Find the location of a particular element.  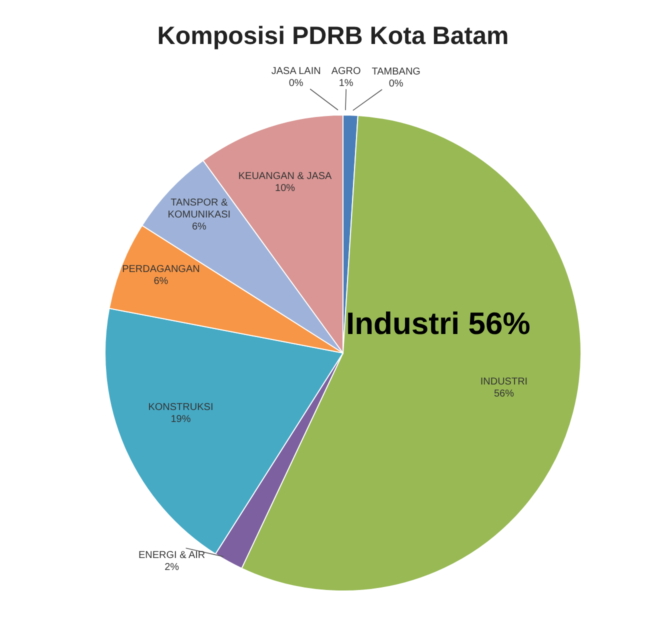

data-label: 1% is located at coordinates (346, 84).